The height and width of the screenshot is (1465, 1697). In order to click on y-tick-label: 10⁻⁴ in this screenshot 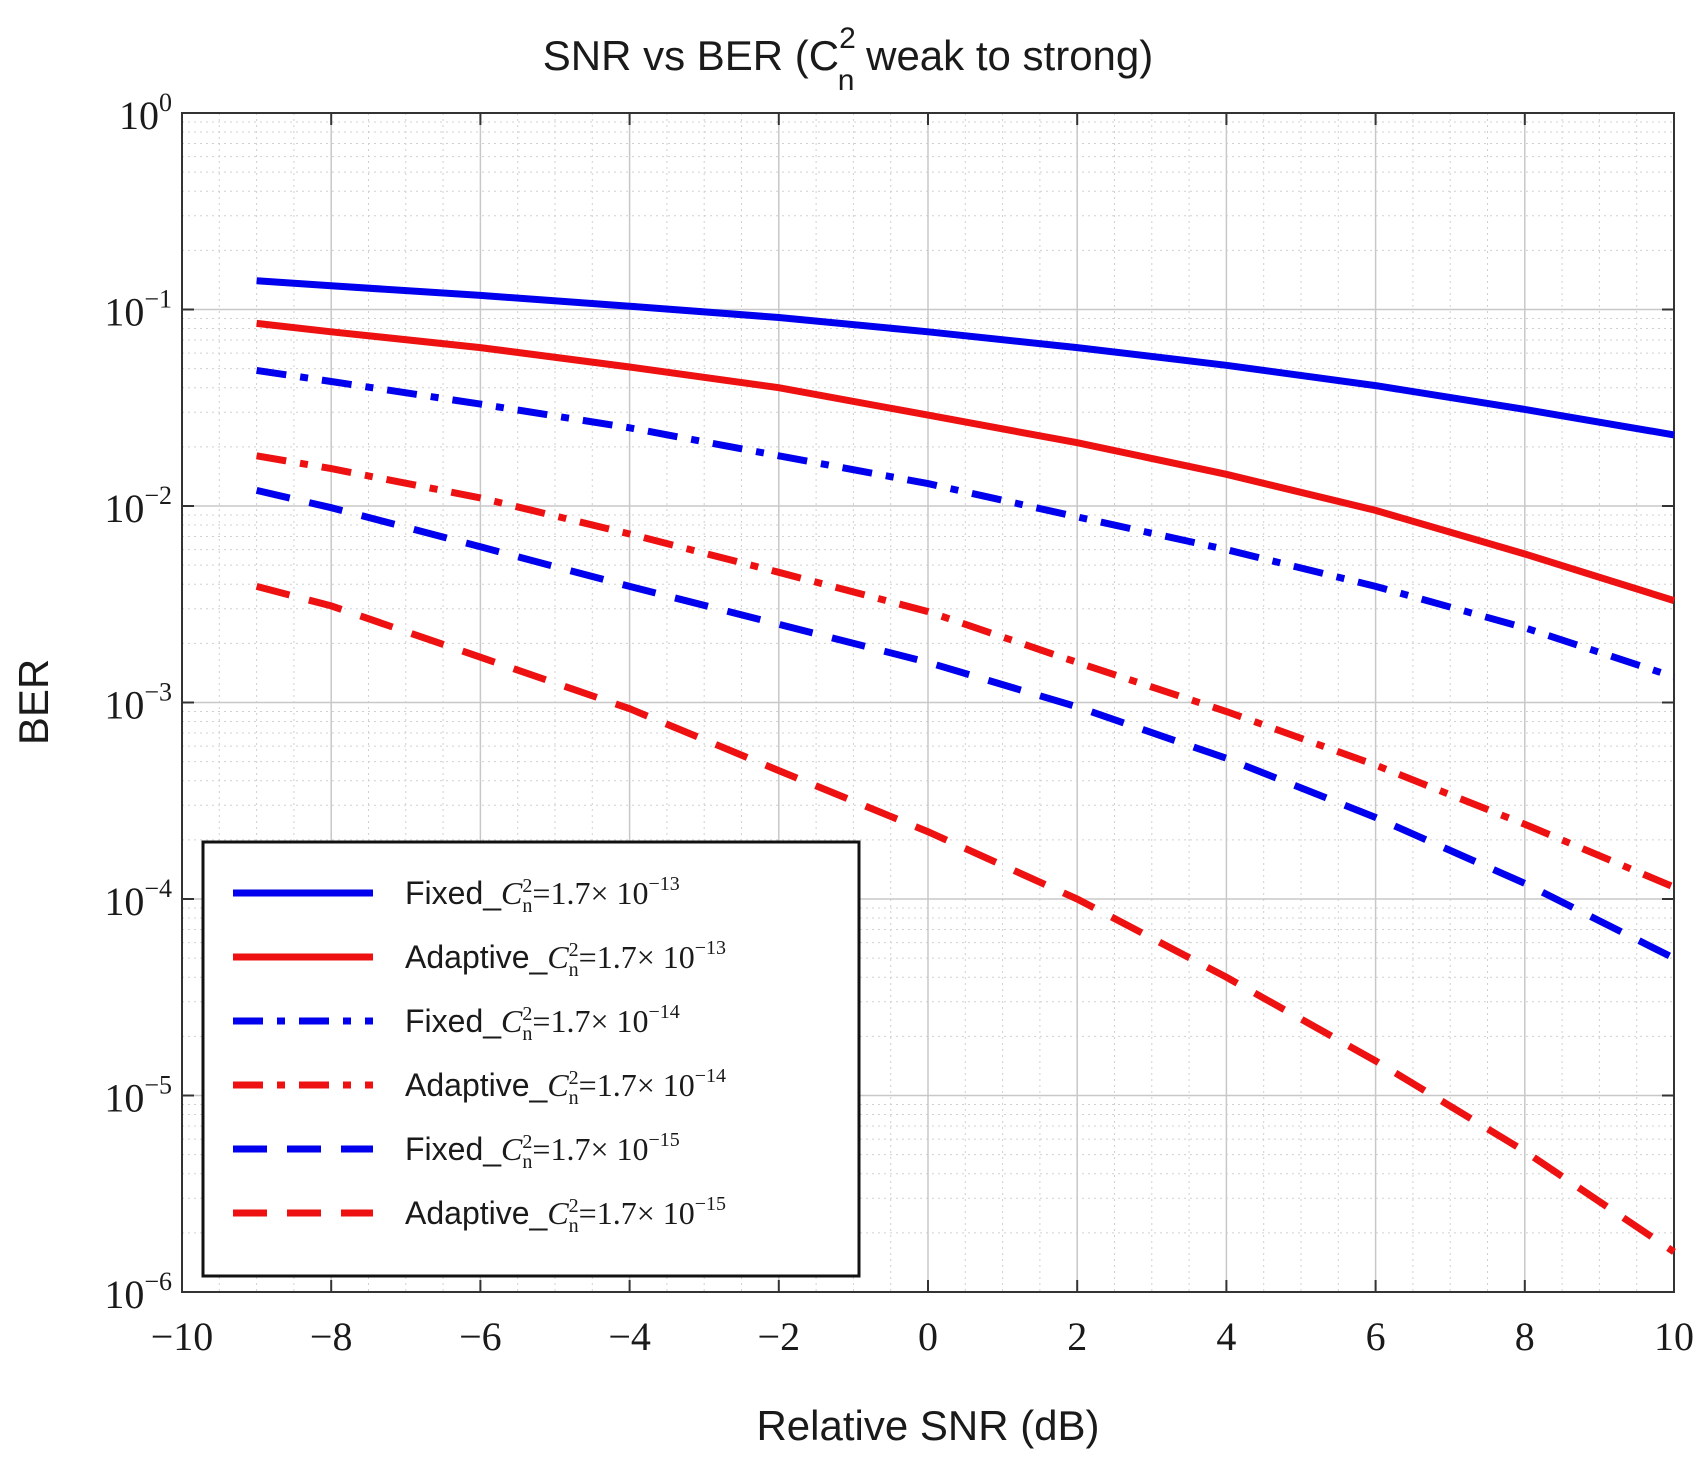, I will do `click(138, 899)`.